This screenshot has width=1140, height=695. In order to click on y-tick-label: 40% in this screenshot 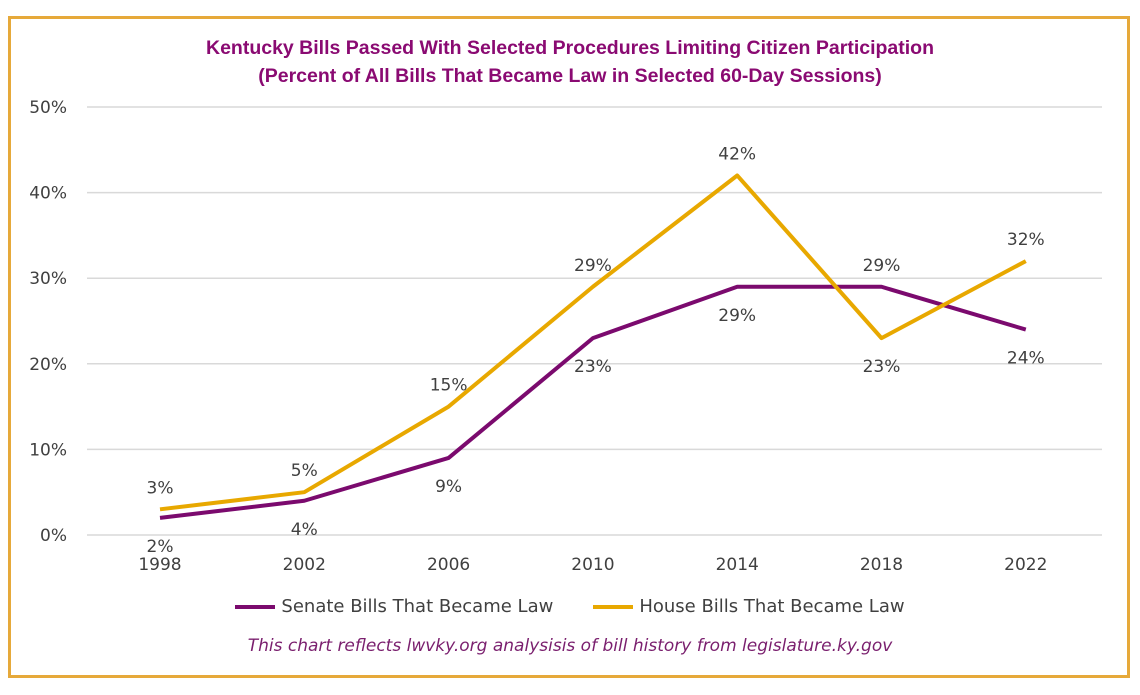, I will do `click(48, 194)`.